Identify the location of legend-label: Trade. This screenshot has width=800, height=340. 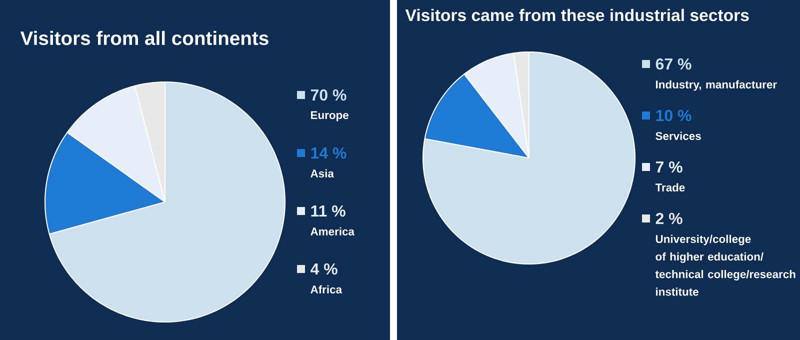
(670, 187).